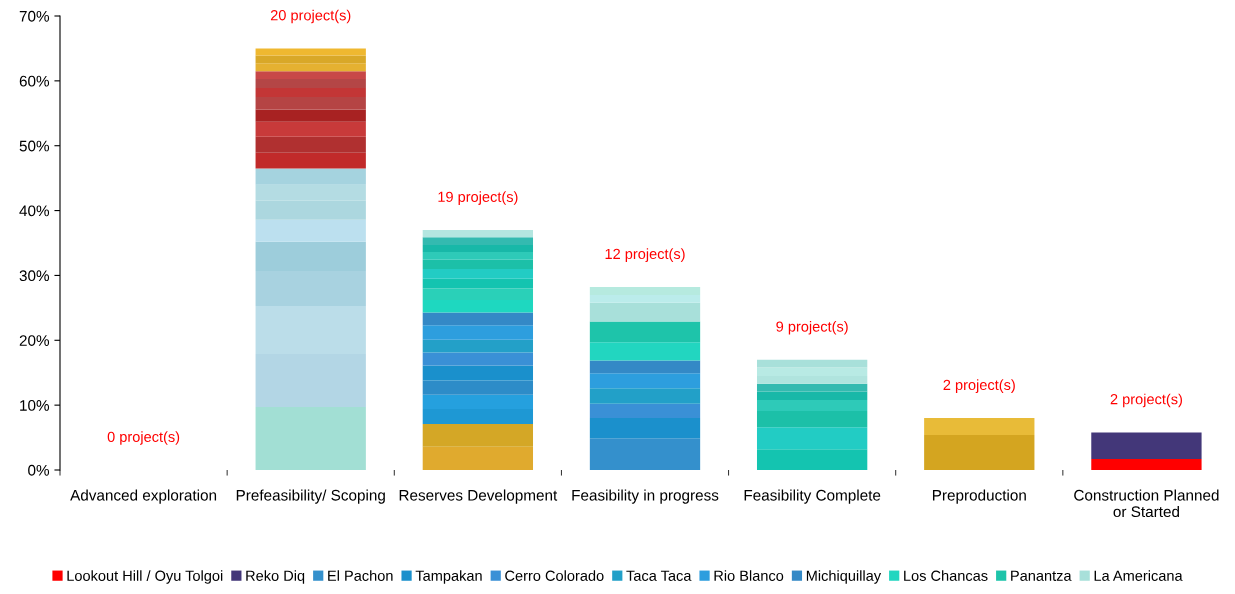 This screenshot has height=594, width=1235. Describe the element at coordinates (143, 496) in the screenshot. I see `x-tick-label: Advanced exploration` at that location.